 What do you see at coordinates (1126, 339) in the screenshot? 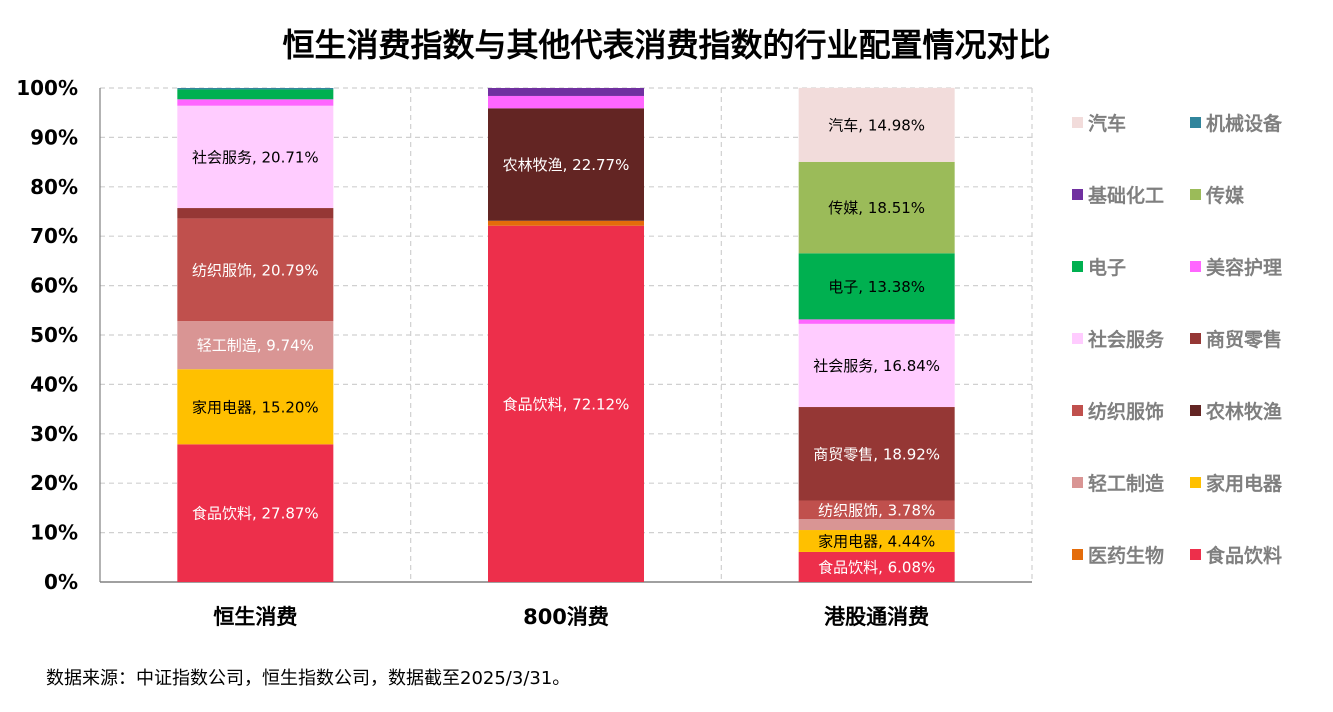
I see `legend-label: 社会服务` at bounding box center [1126, 339].